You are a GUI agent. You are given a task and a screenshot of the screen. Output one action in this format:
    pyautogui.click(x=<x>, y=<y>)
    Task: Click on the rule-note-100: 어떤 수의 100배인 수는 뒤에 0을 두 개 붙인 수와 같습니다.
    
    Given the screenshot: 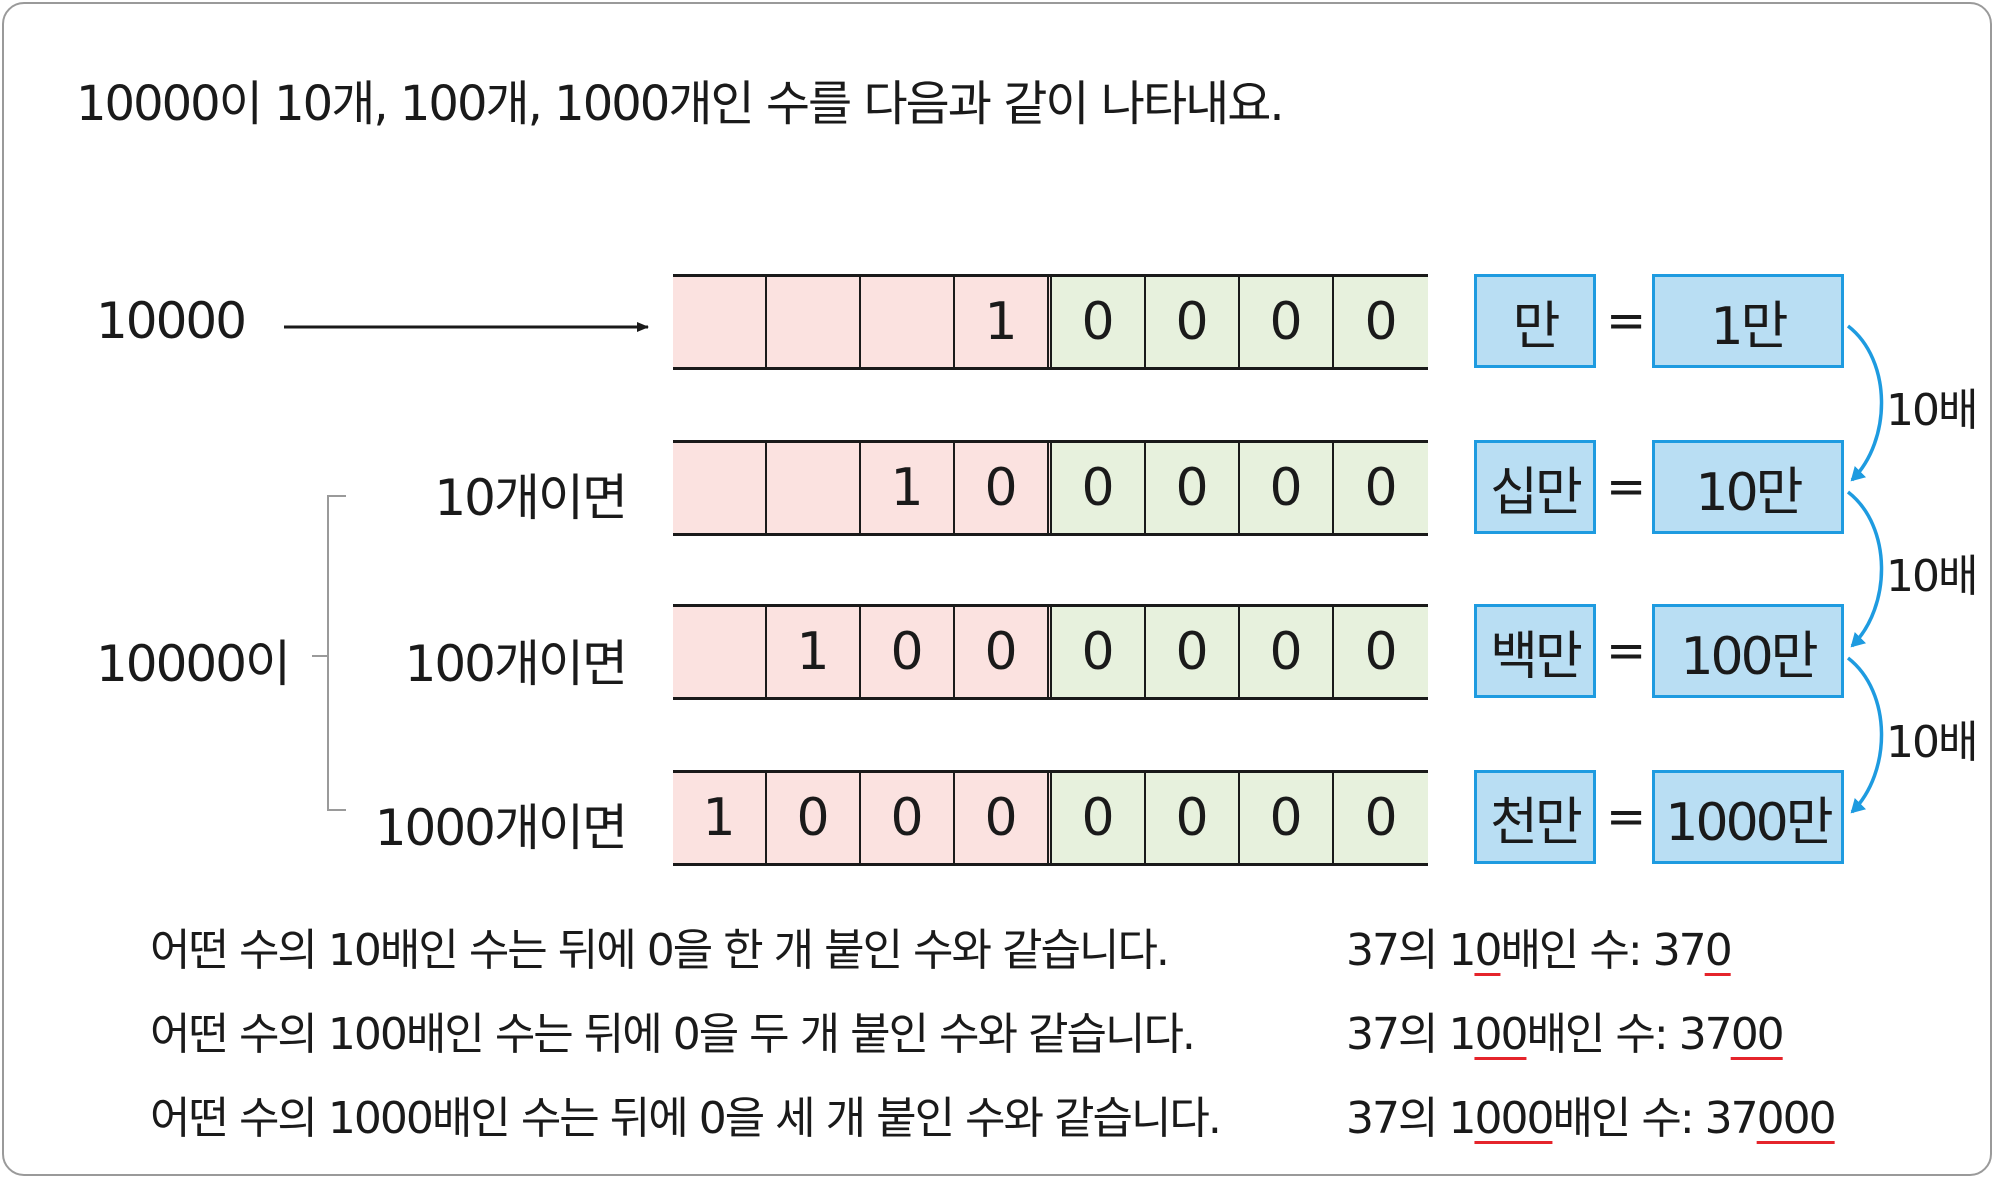 What is the action you would take?
    pyautogui.click(x=673, y=1034)
    